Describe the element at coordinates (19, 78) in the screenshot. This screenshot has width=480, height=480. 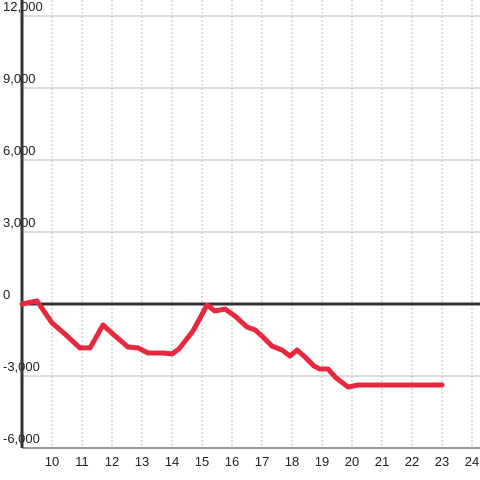
I see `y-tick-label: 9,000` at that location.